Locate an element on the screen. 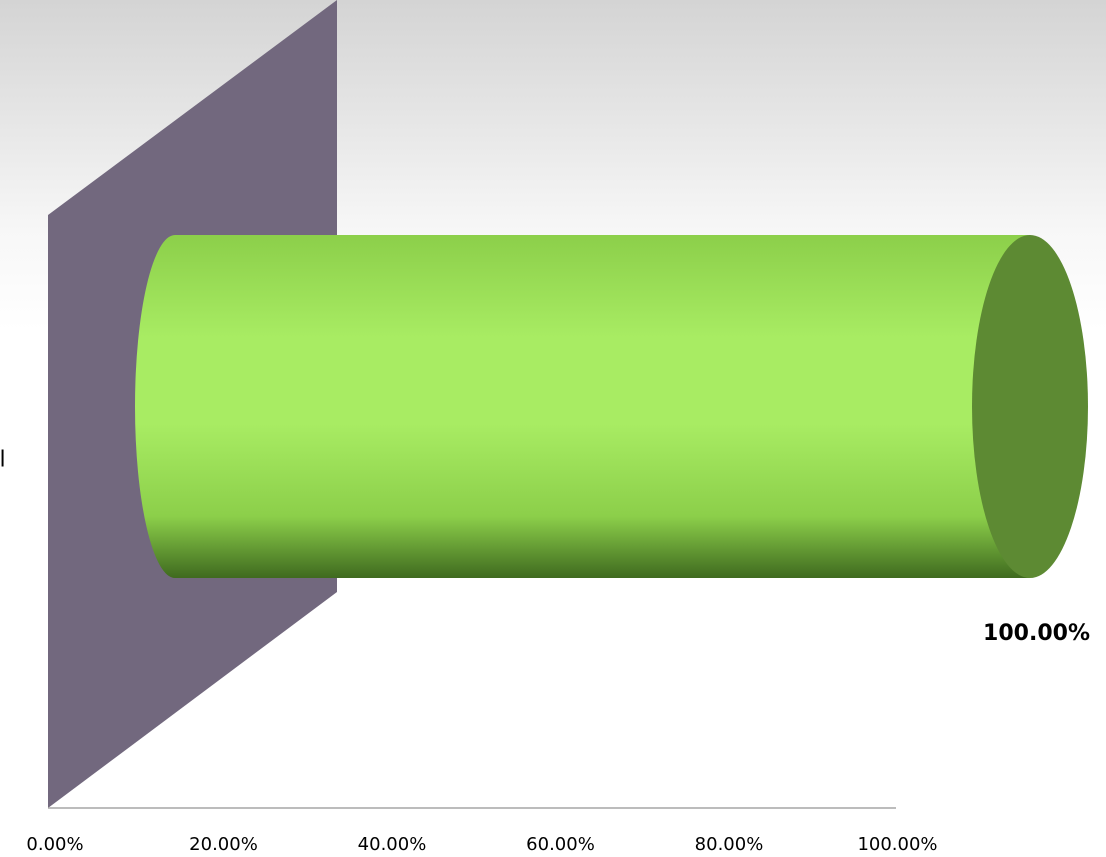  bar-cylinder-cap is located at coordinates (1030, 406).